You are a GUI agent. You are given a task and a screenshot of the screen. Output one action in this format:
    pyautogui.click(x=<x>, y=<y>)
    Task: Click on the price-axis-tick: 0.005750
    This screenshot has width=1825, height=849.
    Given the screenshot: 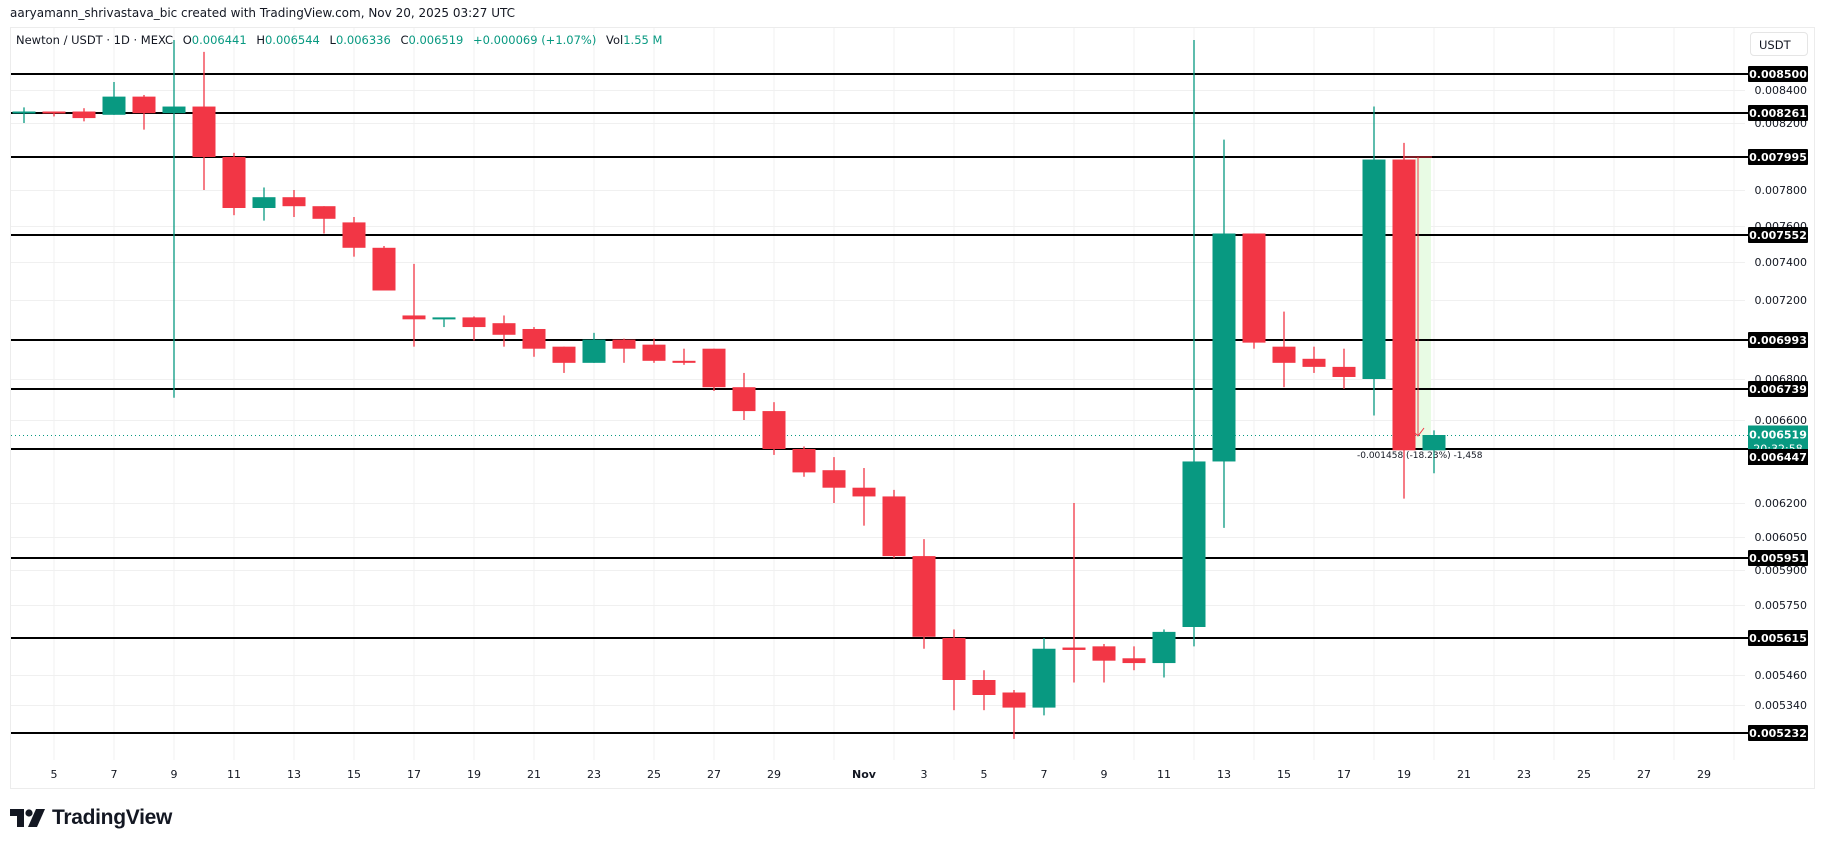 What is the action you would take?
    pyautogui.click(x=1781, y=605)
    